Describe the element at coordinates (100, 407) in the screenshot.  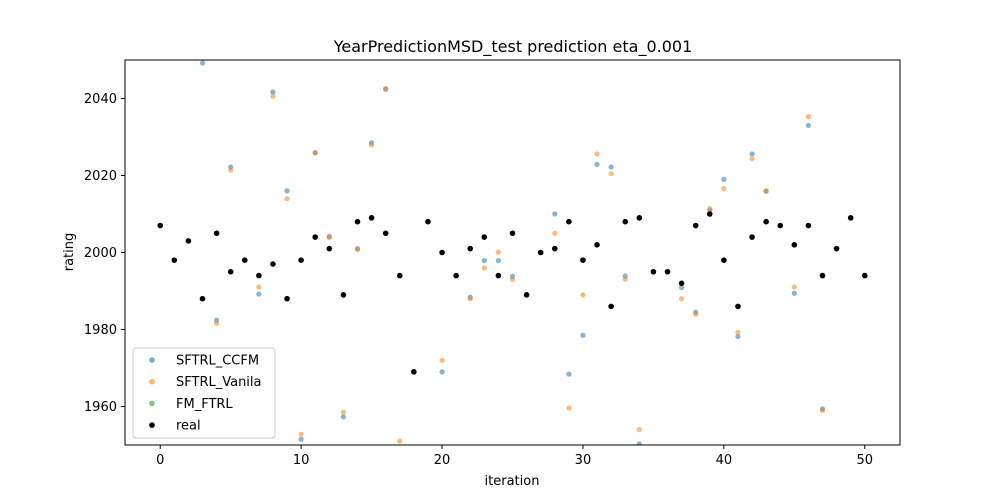
I see `y-tick-label: 1960` at that location.